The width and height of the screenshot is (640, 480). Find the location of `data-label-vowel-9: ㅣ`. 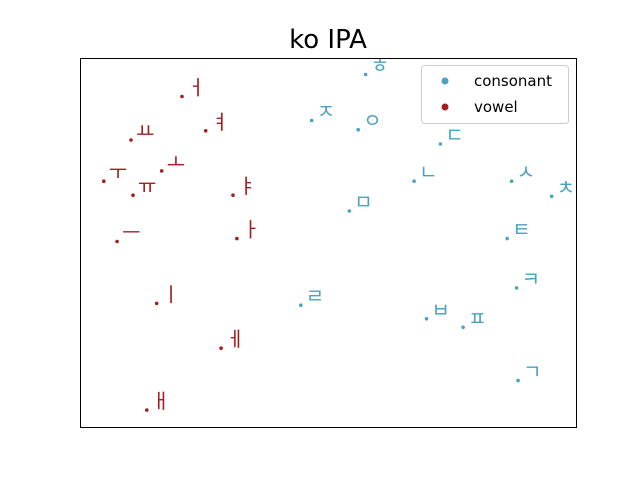

data-label-vowel-9: ㅣ is located at coordinates (171, 294).